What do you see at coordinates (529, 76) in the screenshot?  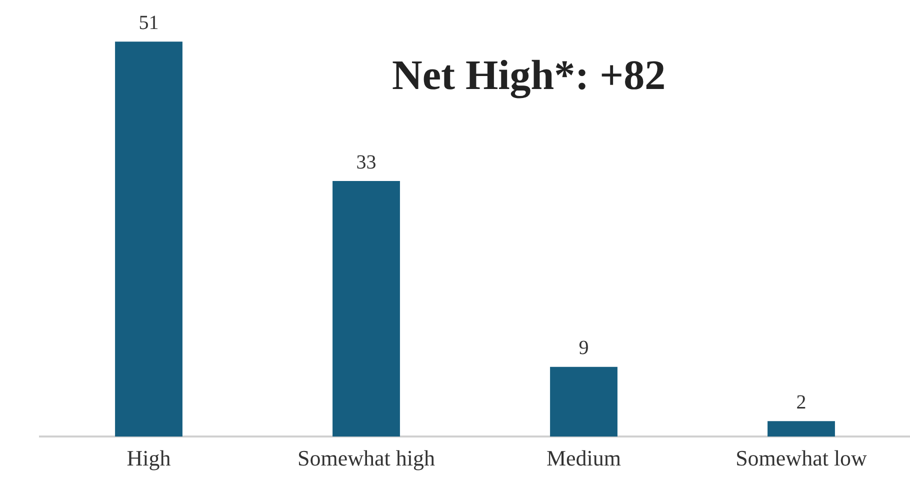 I see `chart-title: Net High*: +82` at bounding box center [529, 76].